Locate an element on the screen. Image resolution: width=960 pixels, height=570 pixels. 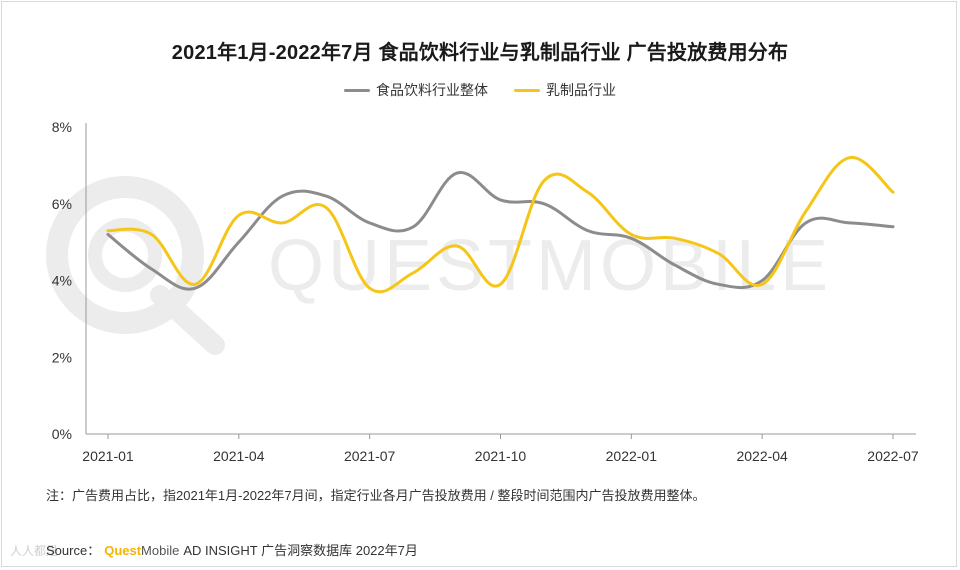
x-tick-label: 2021-10 is located at coordinates (501, 456).